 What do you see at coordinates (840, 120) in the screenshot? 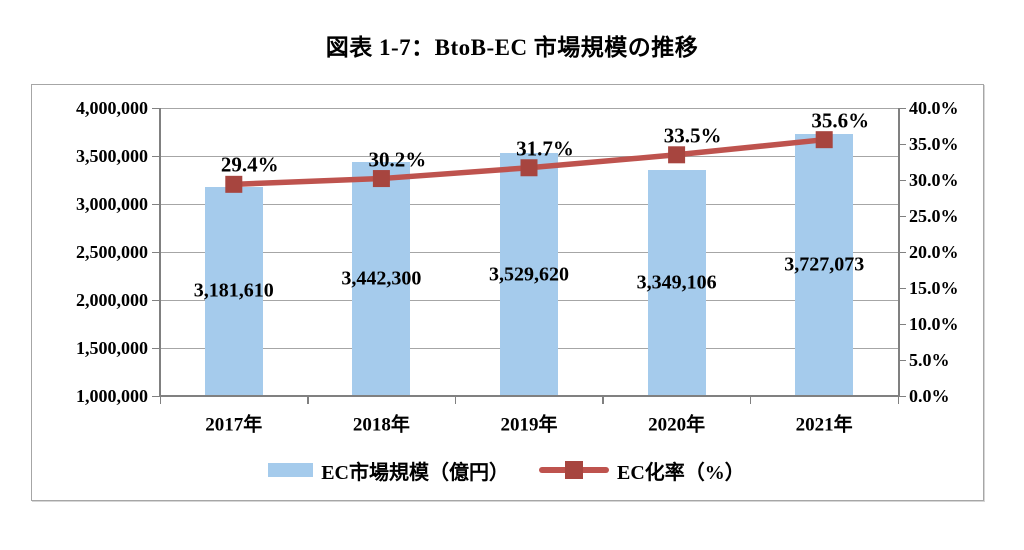
I see `percent-label: 35.6%` at bounding box center [840, 120].